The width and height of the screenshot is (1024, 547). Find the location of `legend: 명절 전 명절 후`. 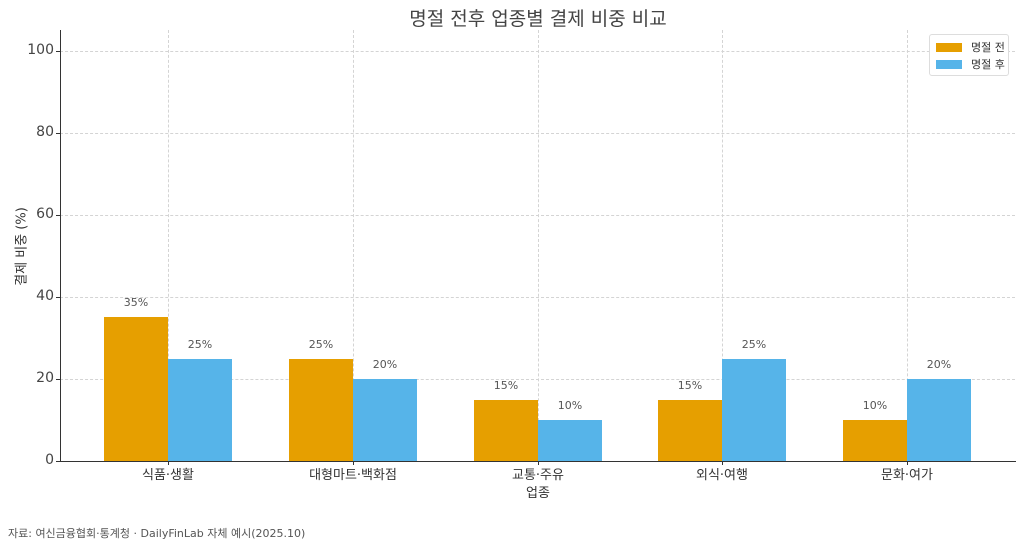

legend: 명절 전 명절 후 is located at coordinates (969, 55).